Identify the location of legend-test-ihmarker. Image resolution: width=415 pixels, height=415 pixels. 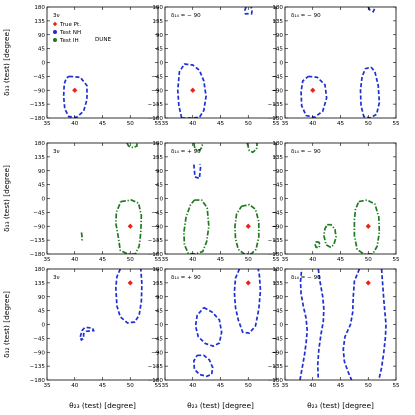
(55, 40).